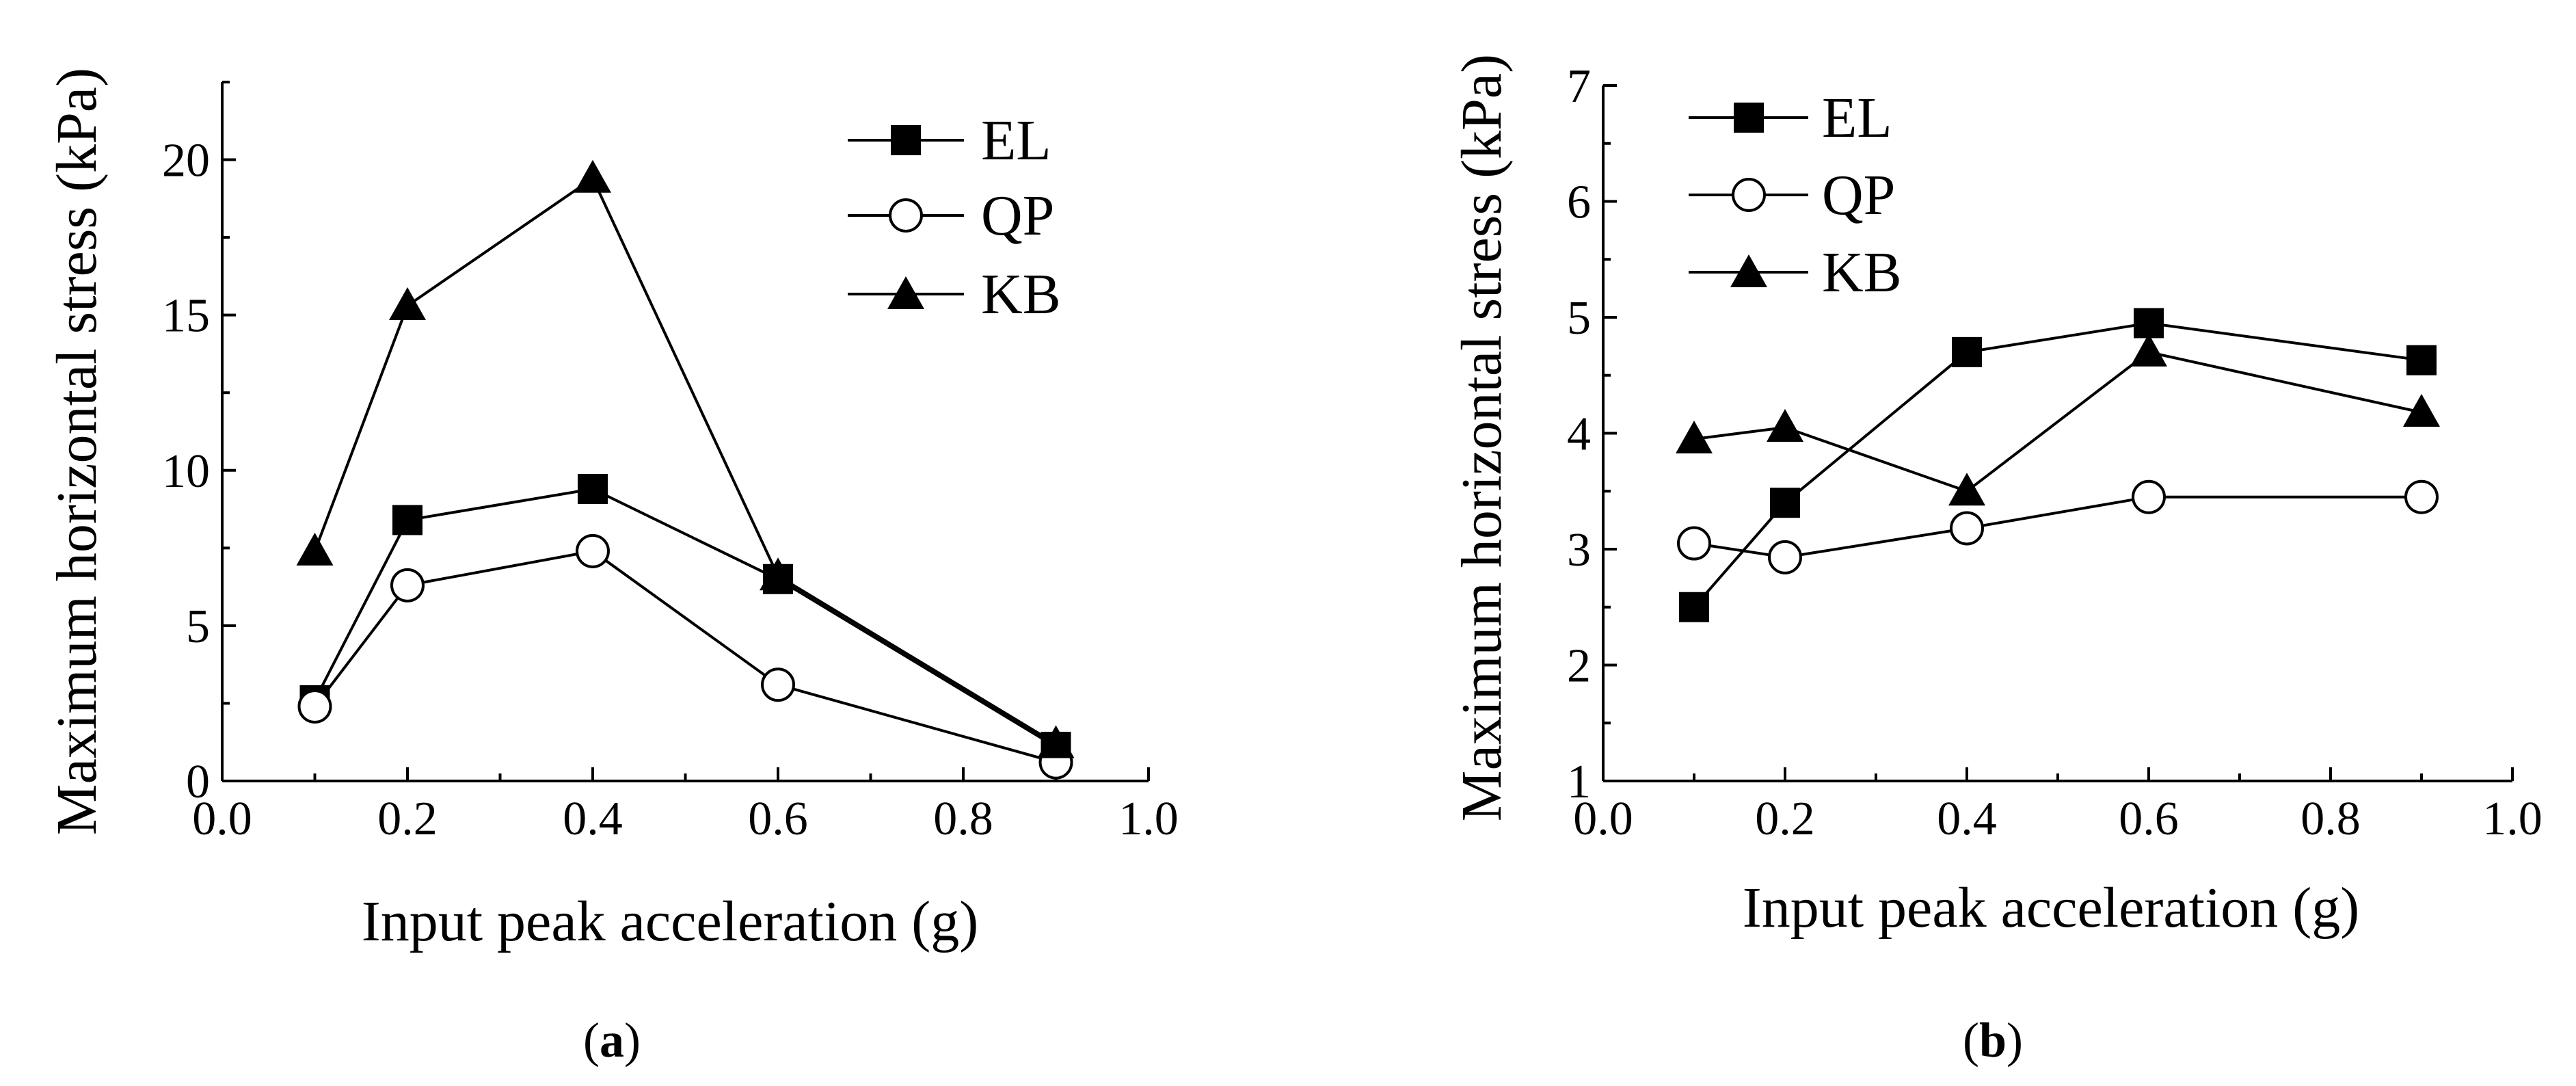 Image resolution: width=2576 pixels, height=1086 pixels. I want to click on y-tick-label: 4, so click(1579, 435).